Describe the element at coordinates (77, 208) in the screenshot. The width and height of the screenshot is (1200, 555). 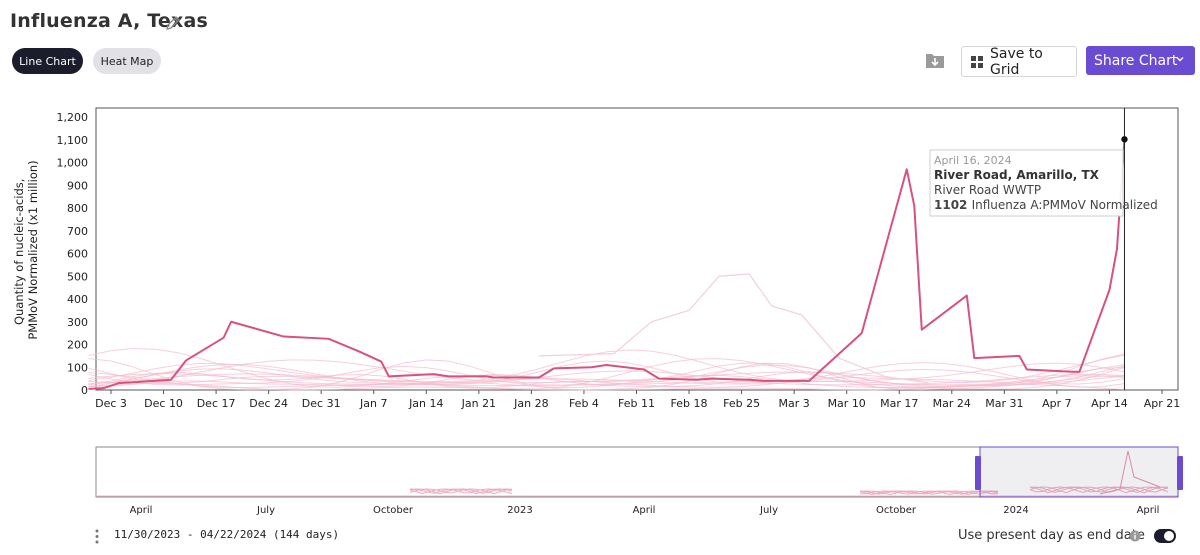
I see `y-tick-label: 800` at that location.